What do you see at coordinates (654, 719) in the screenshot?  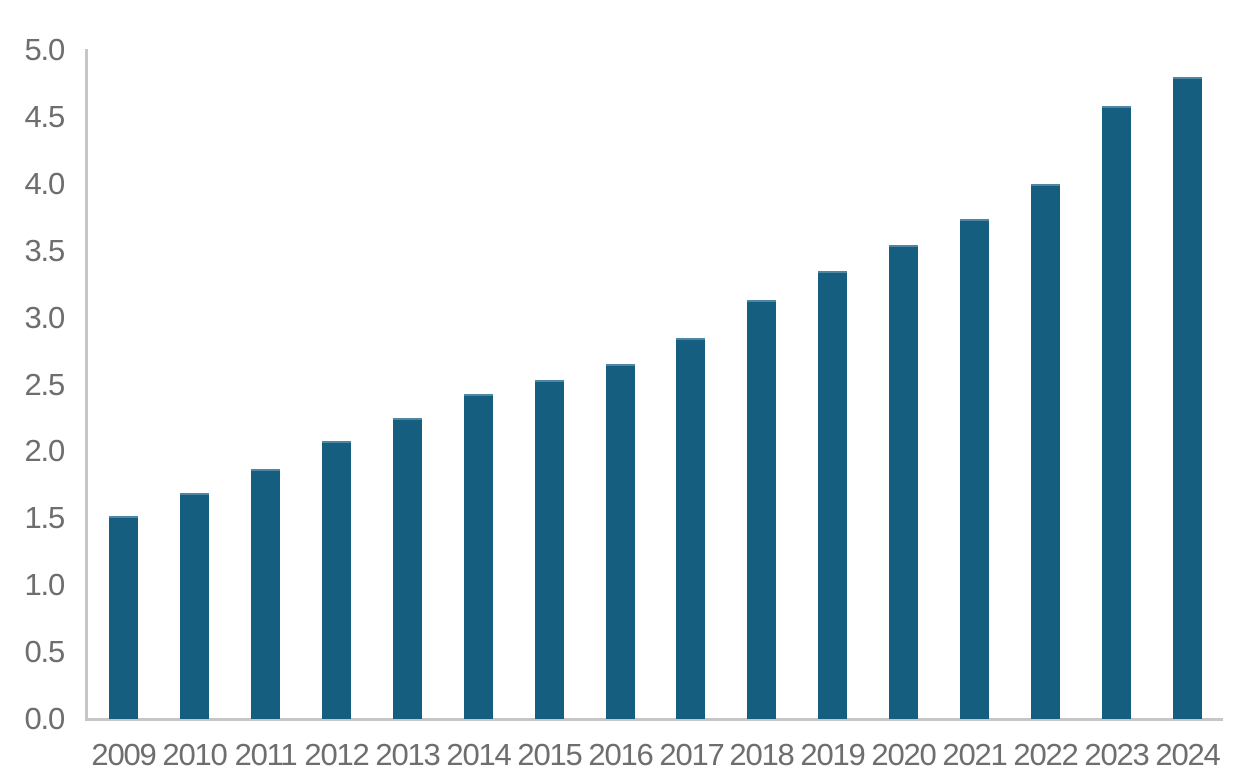 I see `x-axis-line` at bounding box center [654, 719].